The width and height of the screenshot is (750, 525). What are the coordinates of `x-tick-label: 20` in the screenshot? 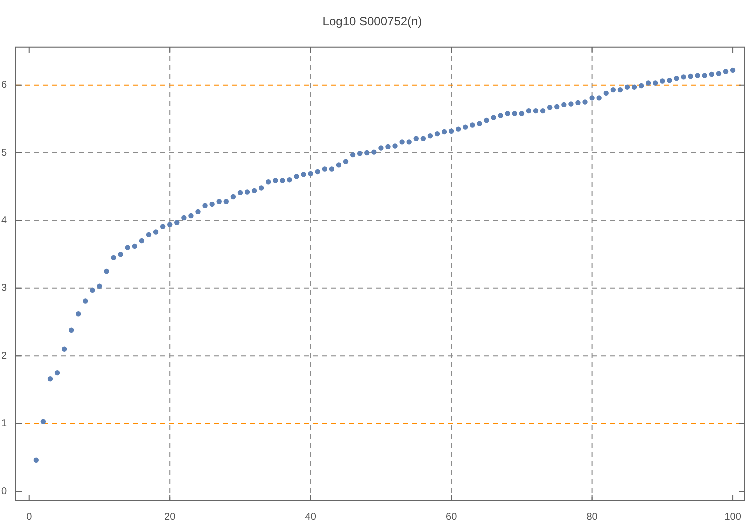 It's located at (170, 517).